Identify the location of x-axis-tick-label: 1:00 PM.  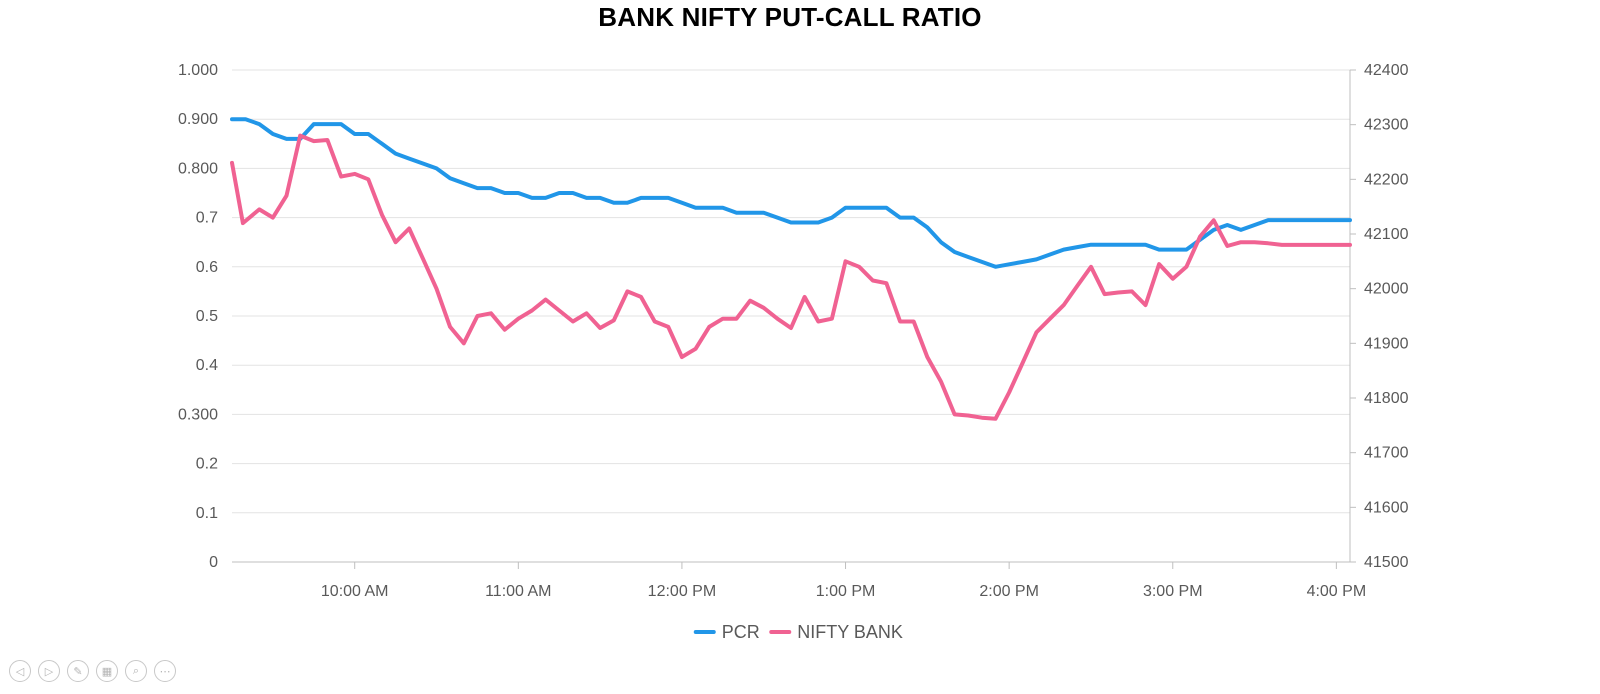
(846, 591).